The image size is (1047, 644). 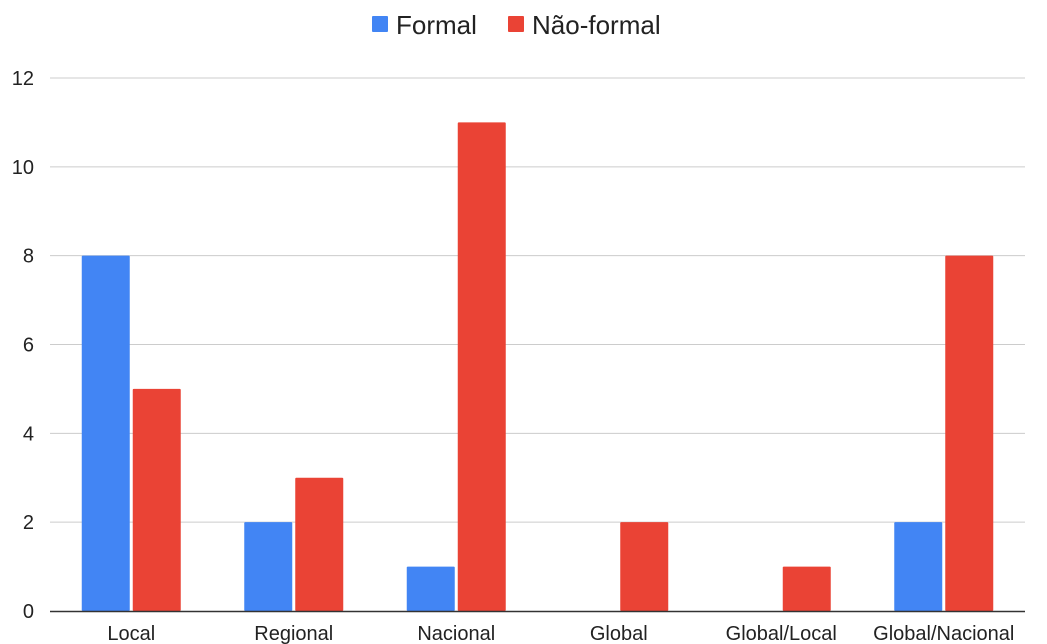 I want to click on chart-legend: Formal Não-formal, so click(x=516, y=25).